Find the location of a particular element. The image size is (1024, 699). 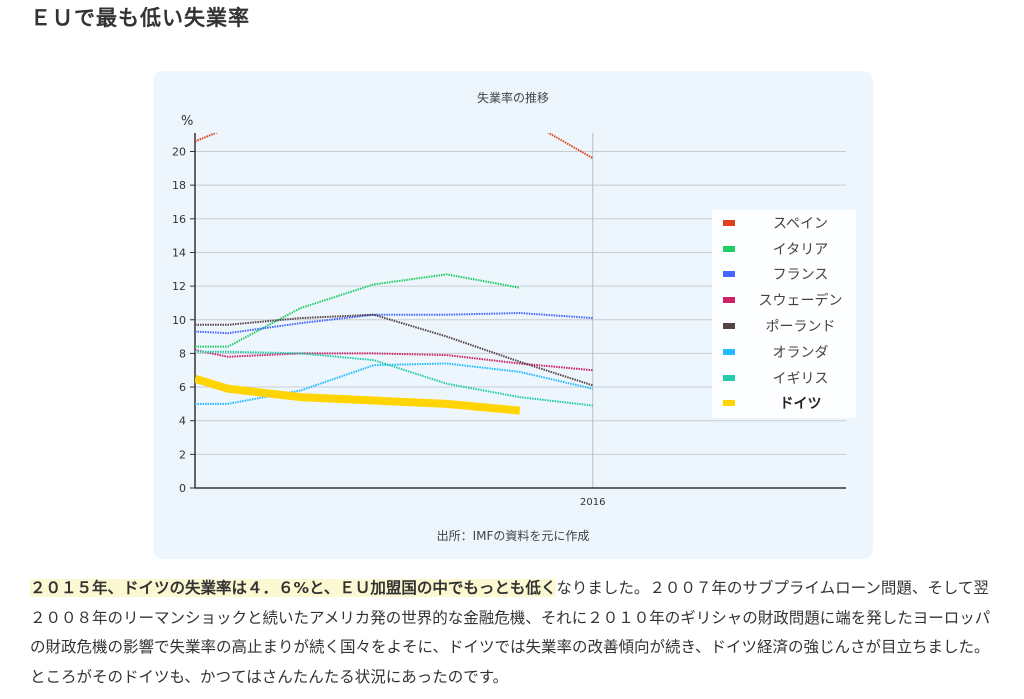

legend-item: スウェーデン is located at coordinates (784, 300).